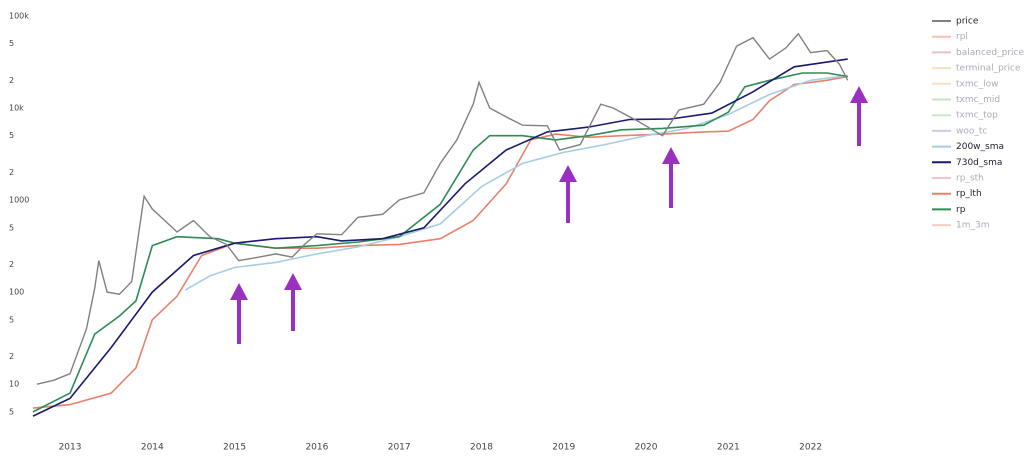 The height and width of the screenshot is (457, 1024). I want to click on x-tick-label: 2021, so click(728, 448).